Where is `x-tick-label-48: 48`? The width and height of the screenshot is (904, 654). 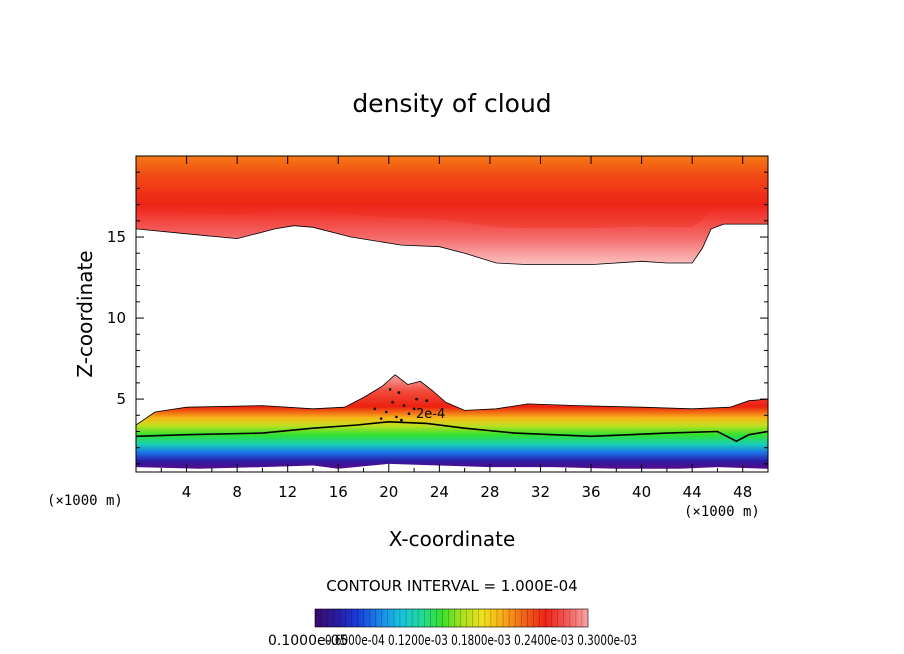 x-tick-label-48: 48 is located at coordinates (742, 492).